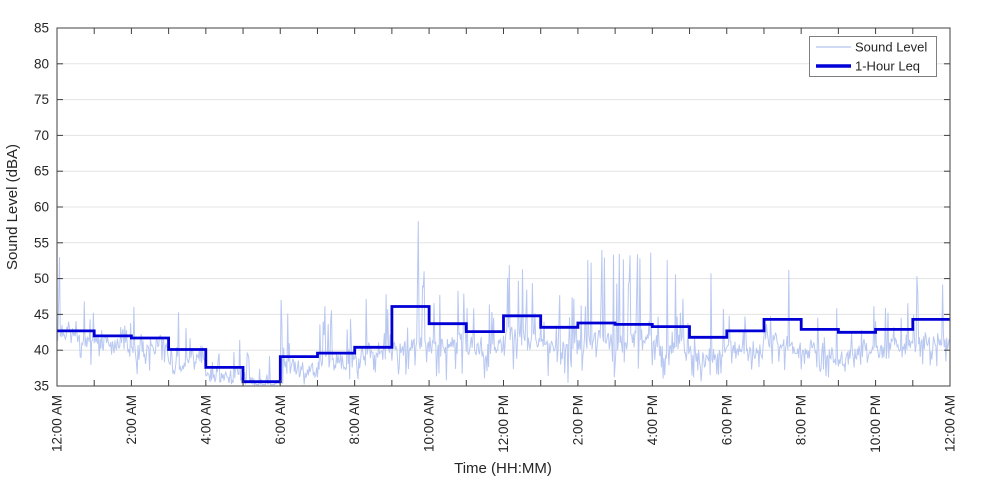 This screenshot has width=1000, height=500. I want to click on y-tick-label: 65, so click(41, 171).